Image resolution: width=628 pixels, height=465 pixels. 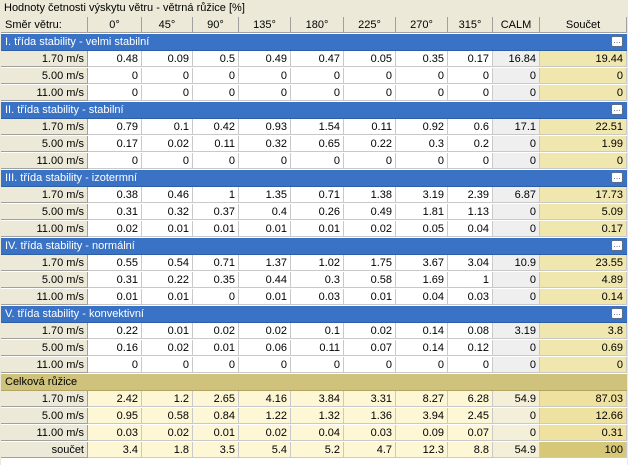 I want to click on value-cell: 8.8, so click(x=470, y=450).